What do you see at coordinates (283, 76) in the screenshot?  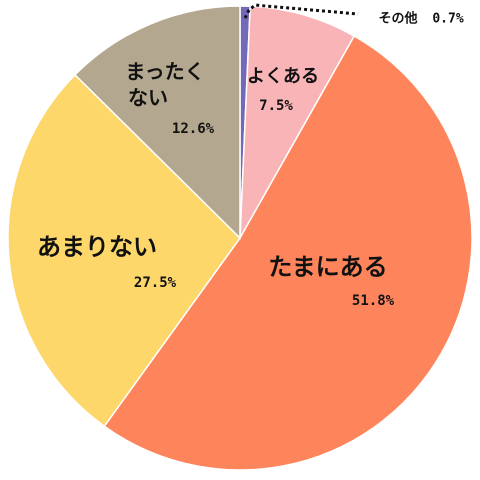 I see `slice-name-label: よくある` at bounding box center [283, 76].